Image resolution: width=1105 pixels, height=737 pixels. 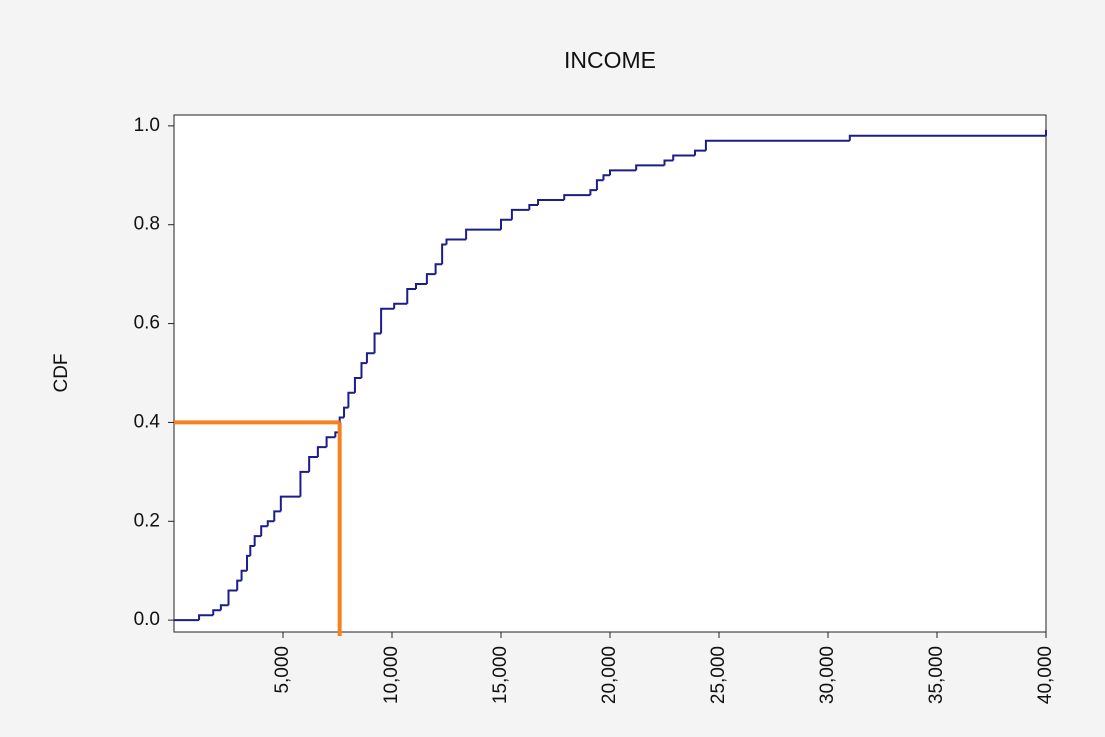 What do you see at coordinates (61, 372) in the screenshot?
I see `y-axis-label: CDF` at bounding box center [61, 372].